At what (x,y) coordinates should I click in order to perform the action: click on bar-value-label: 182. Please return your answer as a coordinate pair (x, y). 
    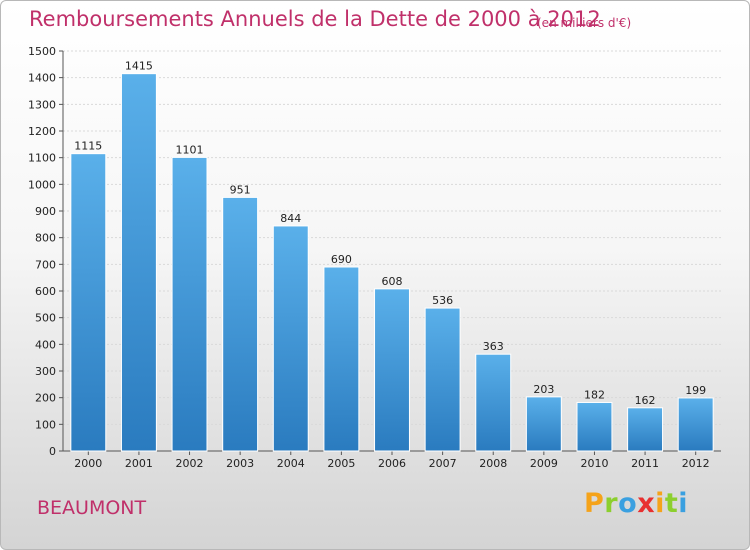
    Looking at the image, I should click on (594, 394).